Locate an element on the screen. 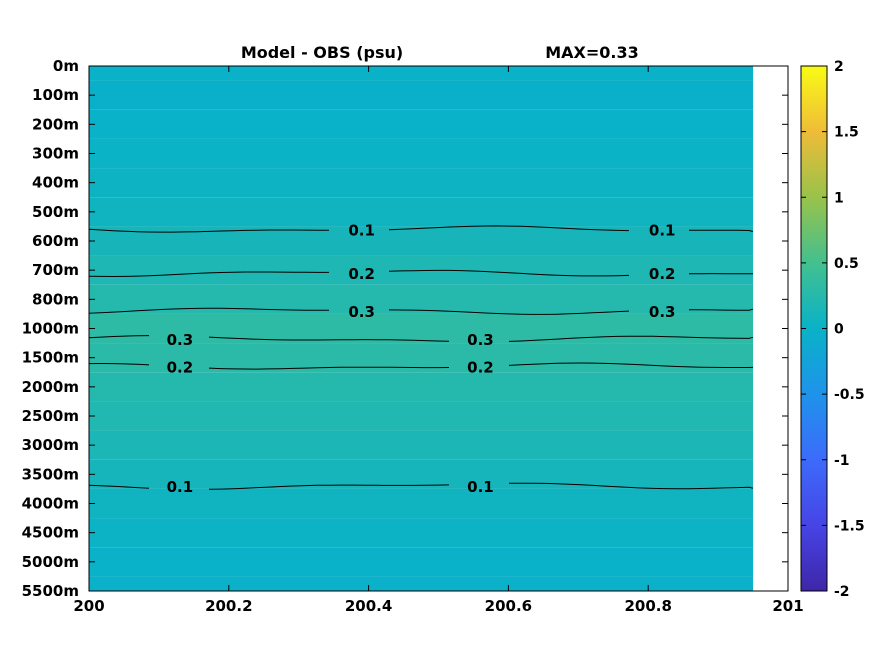 The image size is (875, 656). colorbar-tick-label: 2 is located at coordinates (839, 67).